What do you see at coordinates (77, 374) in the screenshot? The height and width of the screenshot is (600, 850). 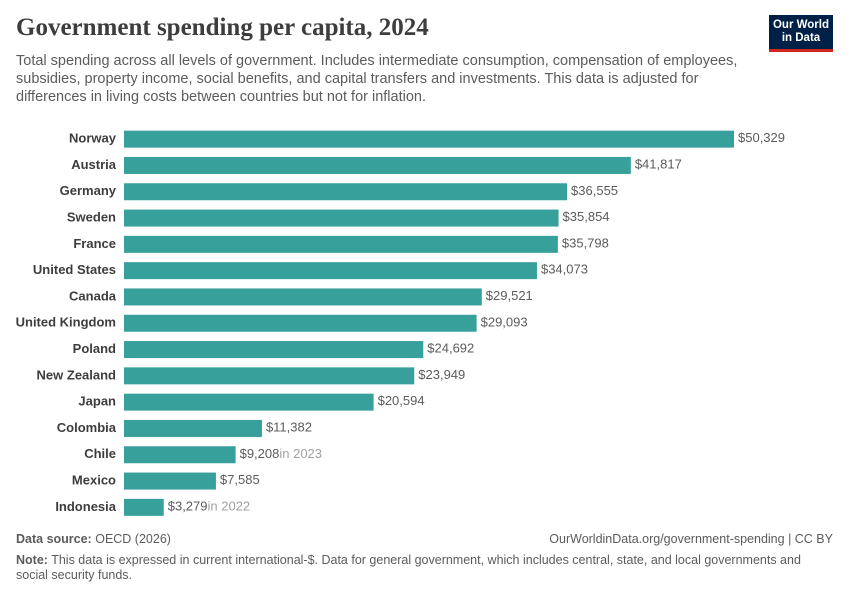 I see `y-tick-label: New Zealand` at bounding box center [77, 374].